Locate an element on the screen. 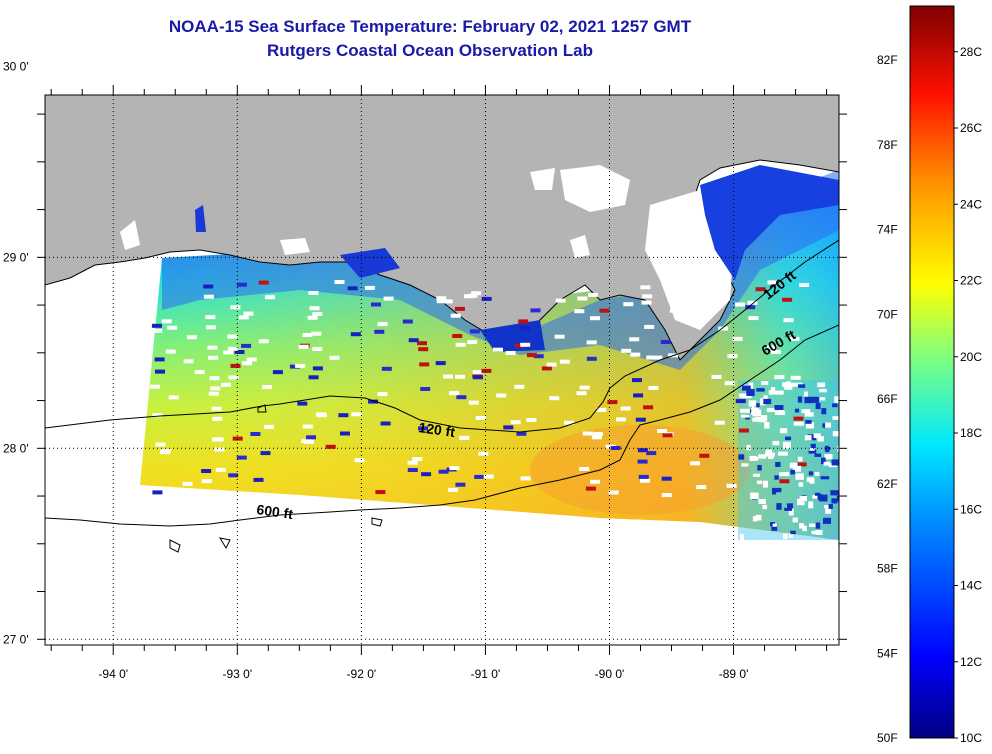  colorbar-c-label: 12C is located at coordinates (971, 662).